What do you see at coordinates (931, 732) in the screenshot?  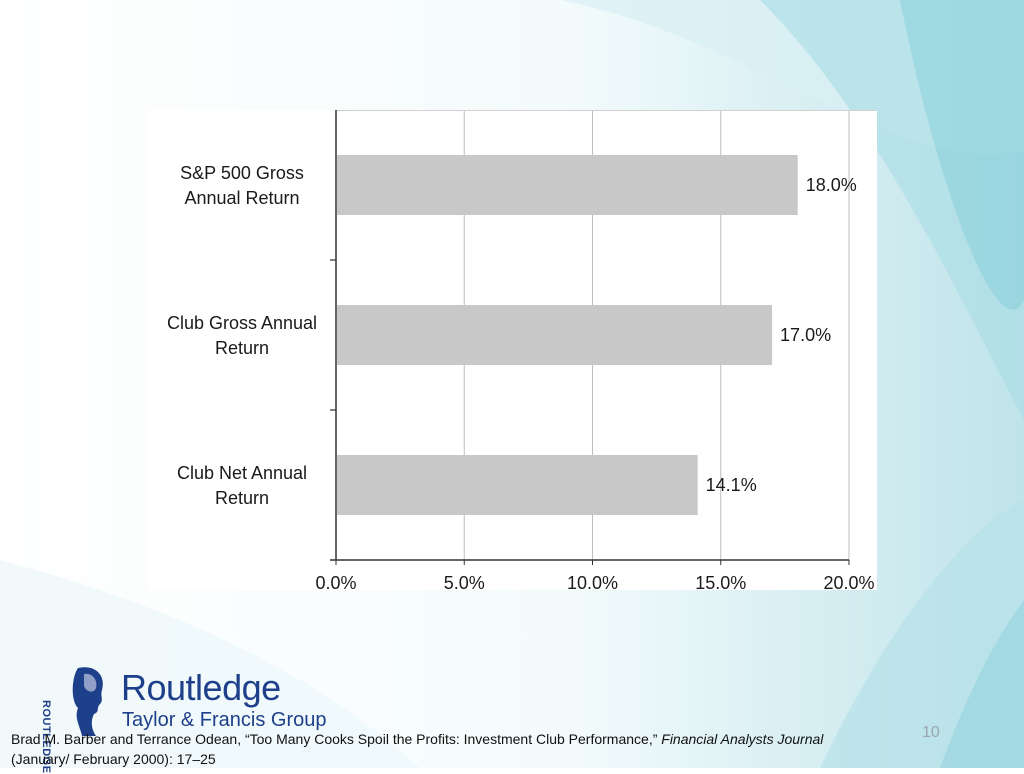 I see `slide-number: 10` at bounding box center [931, 732].